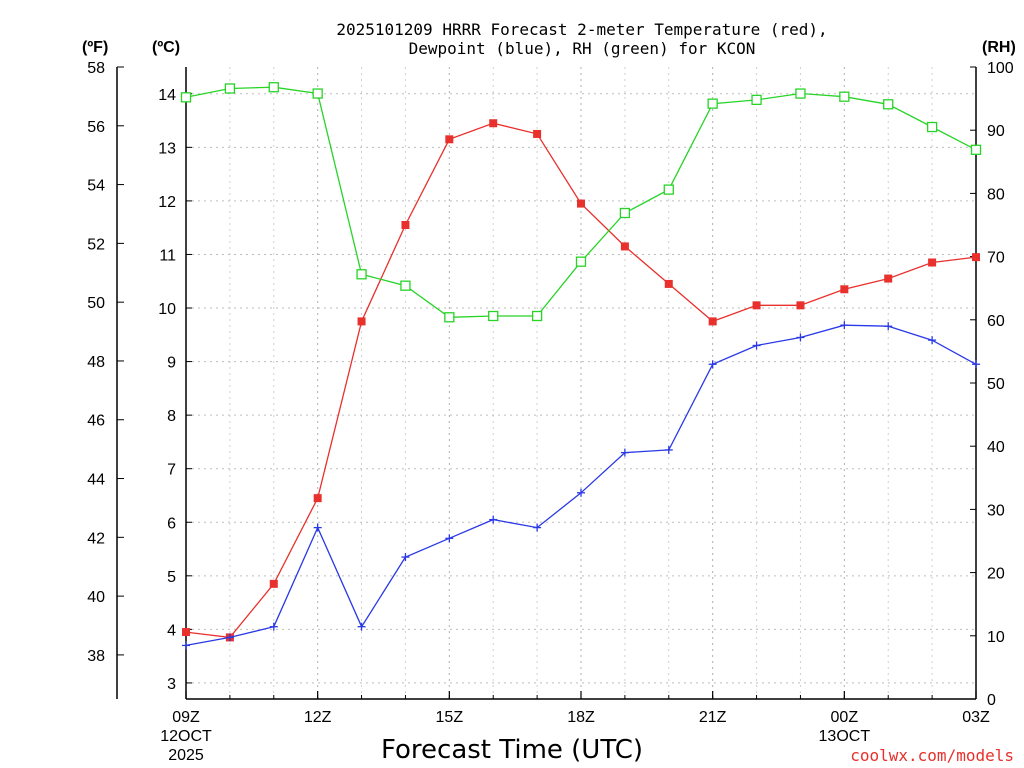 This screenshot has height=768, width=1024. Describe the element at coordinates (318, 717) in the screenshot. I see `x-tick-label: 12Z` at that location.